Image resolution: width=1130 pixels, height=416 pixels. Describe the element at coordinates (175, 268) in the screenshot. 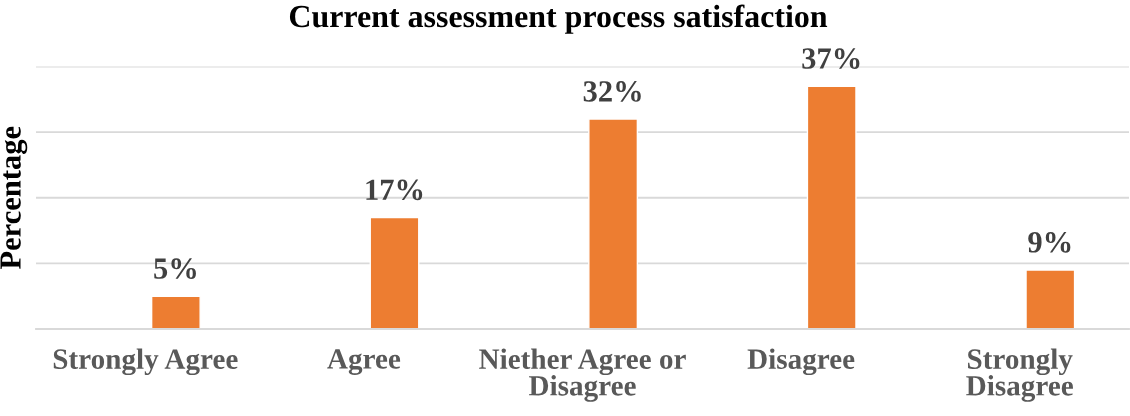

I see `data-label: 5%` at that location.